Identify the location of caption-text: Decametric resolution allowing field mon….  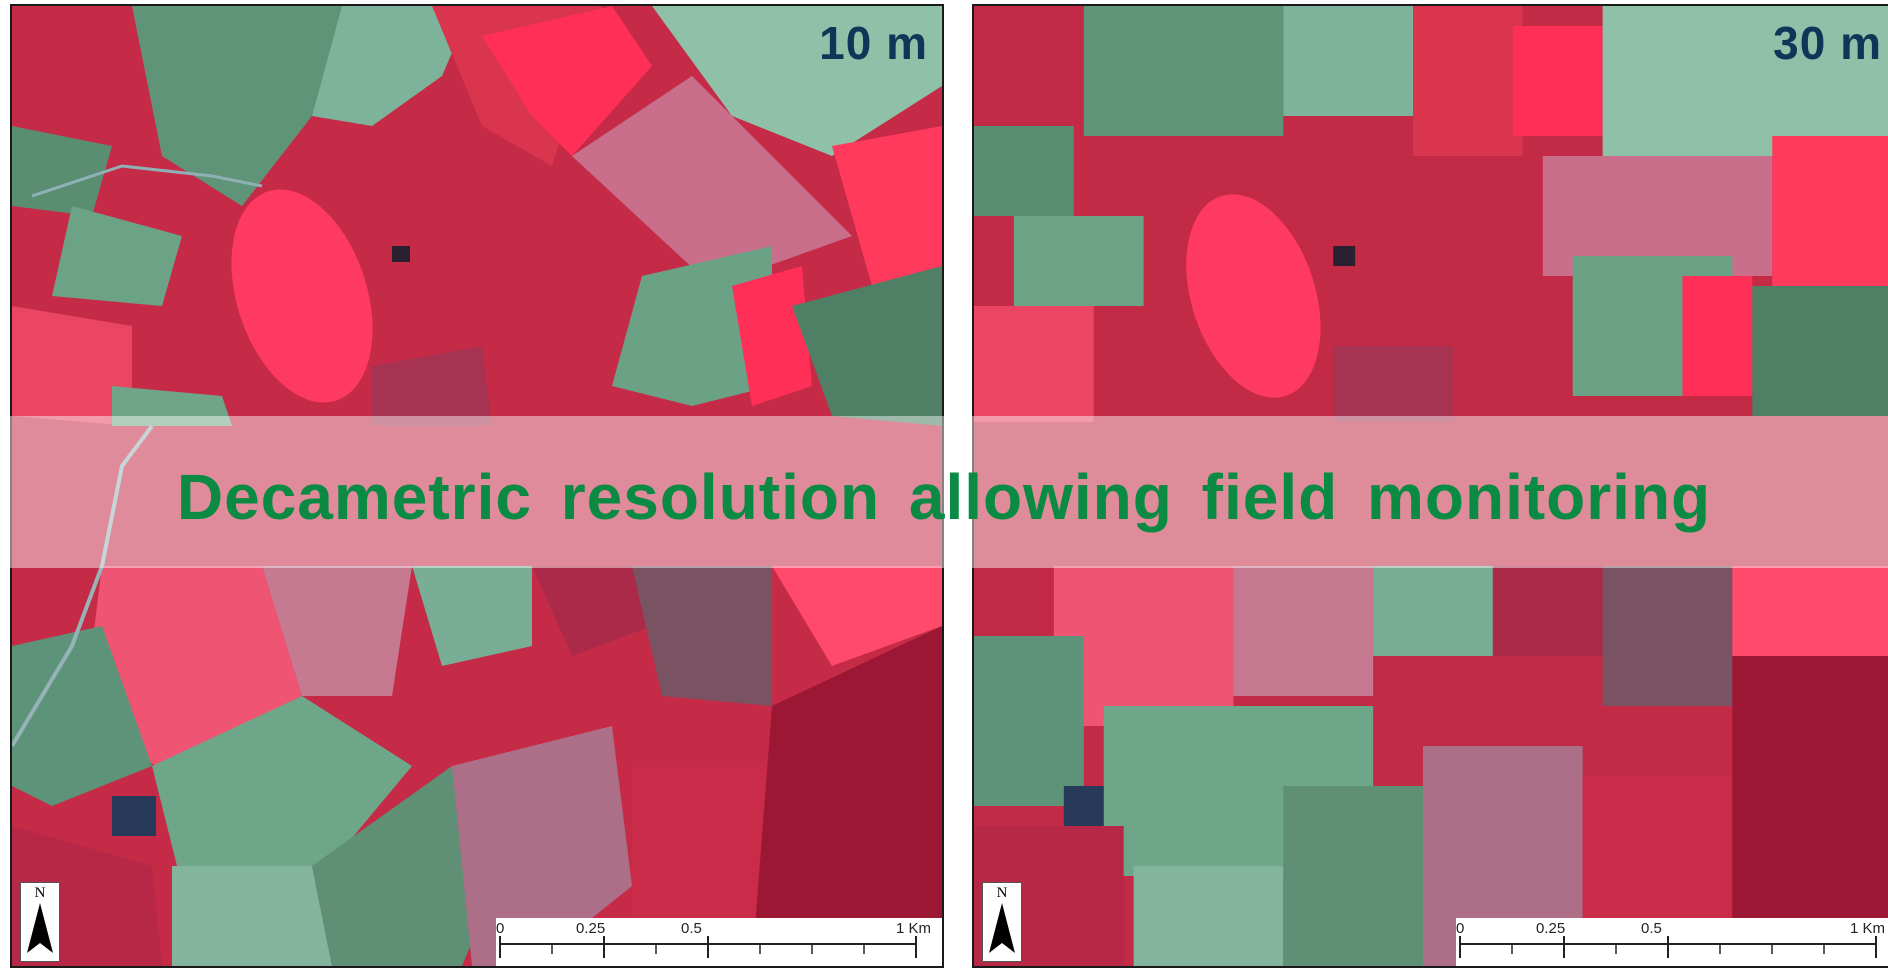
(944, 497).